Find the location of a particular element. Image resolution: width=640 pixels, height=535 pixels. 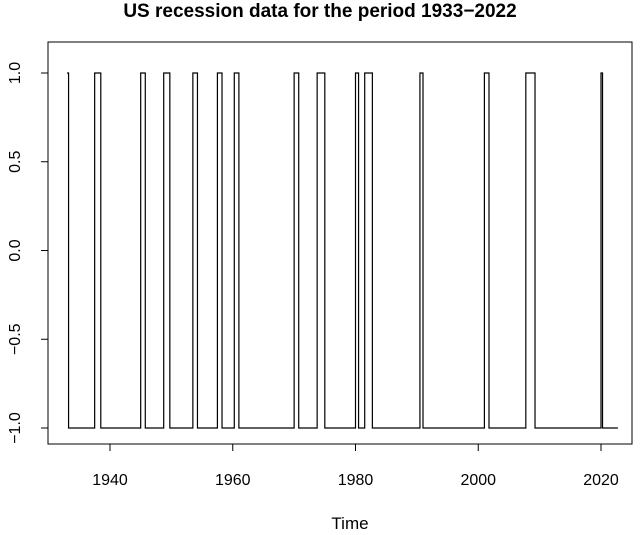

y-tick-label: 0.0 is located at coordinates (15, 250).